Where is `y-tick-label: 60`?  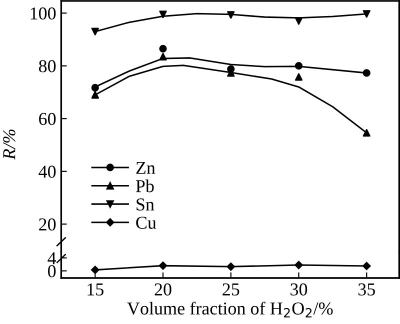
y-tick-label: 60 is located at coordinates (47, 119).